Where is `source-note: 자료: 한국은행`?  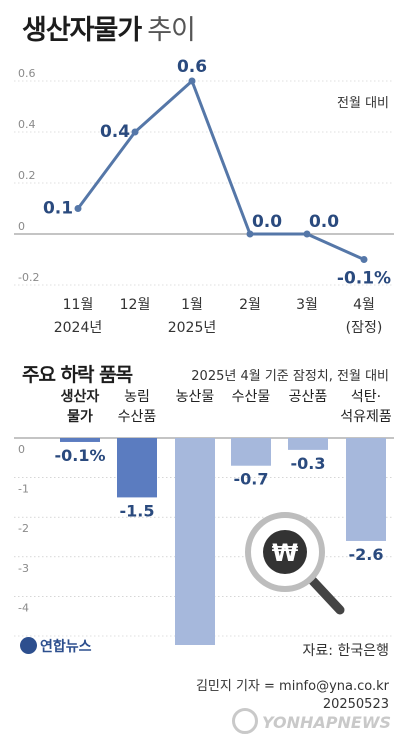 source-note: 자료: 한국은행 is located at coordinates (345, 651).